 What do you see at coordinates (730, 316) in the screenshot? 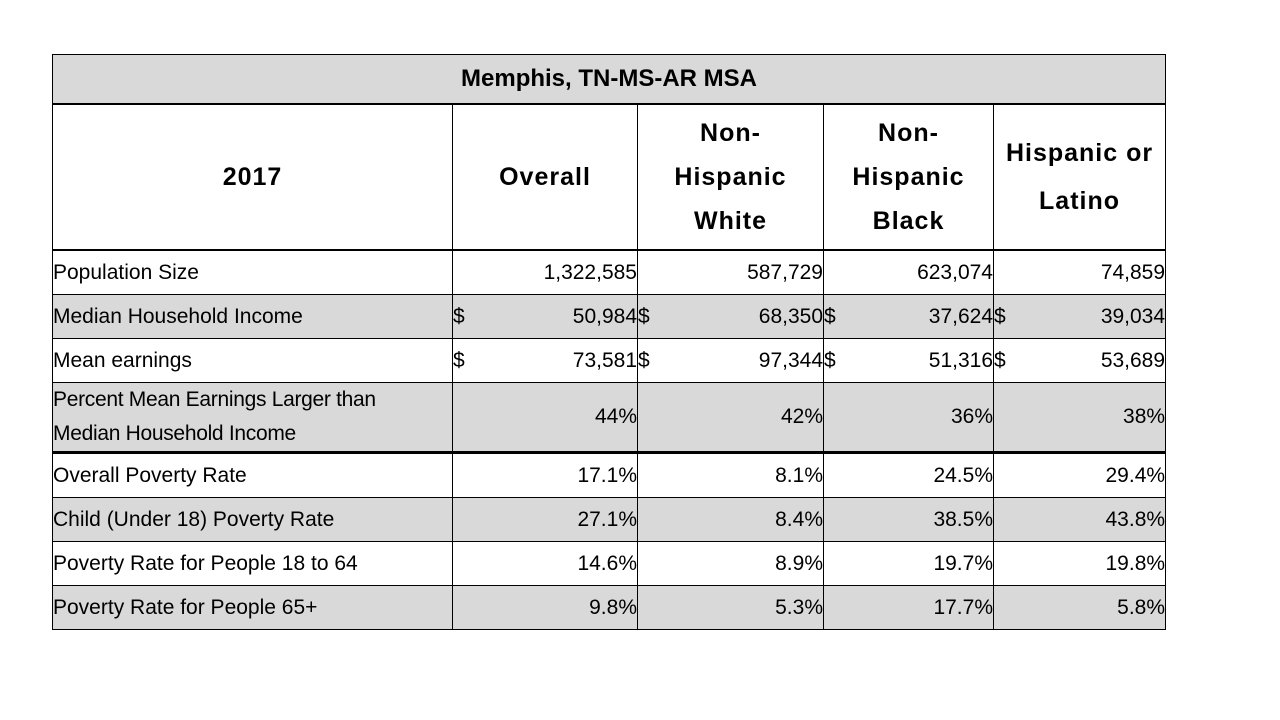
I see `cell-white: $68,350` at bounding box center [730, 316].